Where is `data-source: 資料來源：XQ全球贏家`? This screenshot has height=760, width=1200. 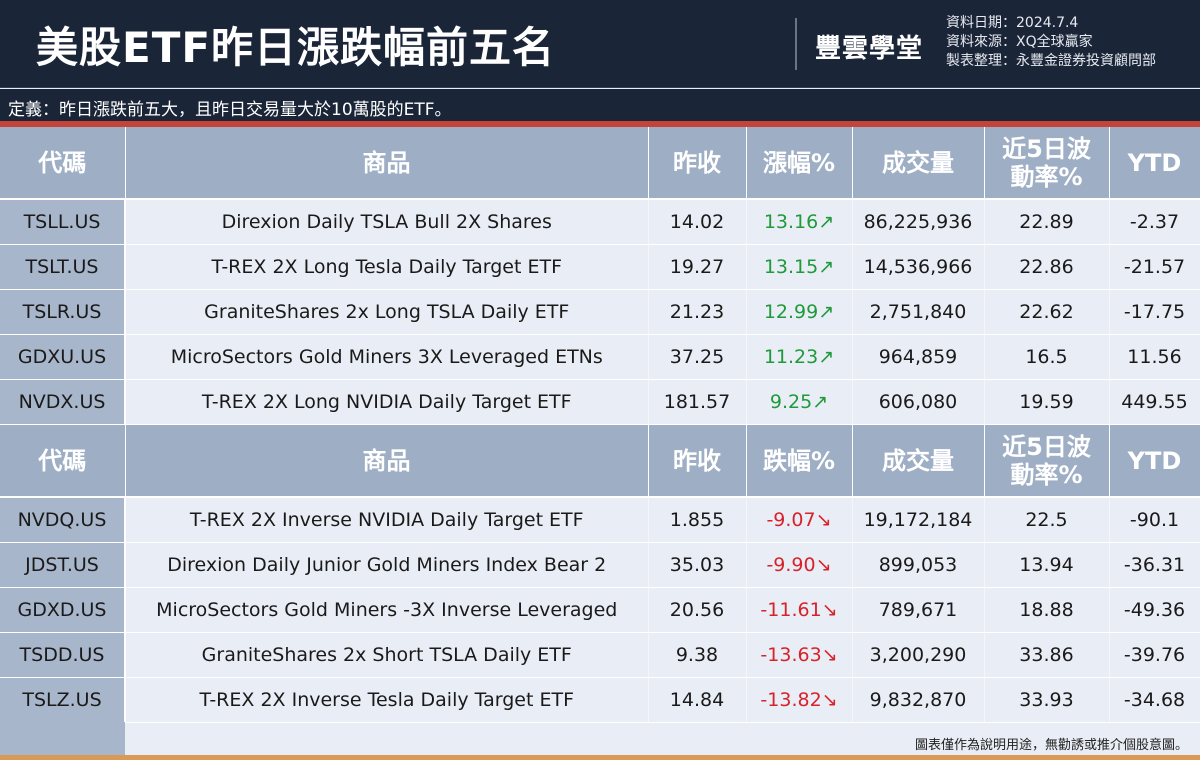 data-source: 資料來源：XQ全球贏家 is located at coordinates (1019, 42).